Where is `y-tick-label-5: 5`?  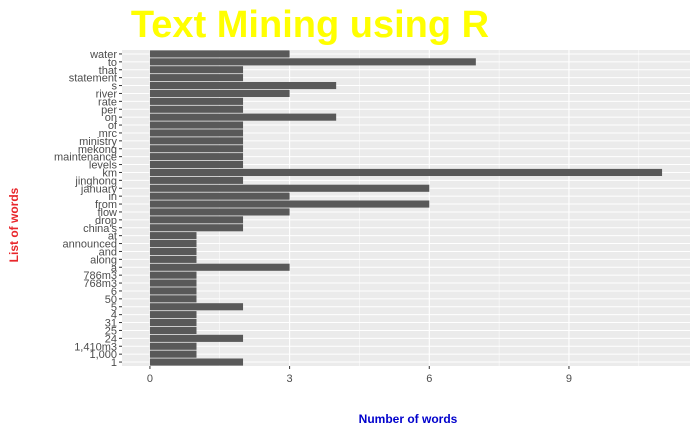 y-tick-label-5: 5 is located at coordinates (114, 308).